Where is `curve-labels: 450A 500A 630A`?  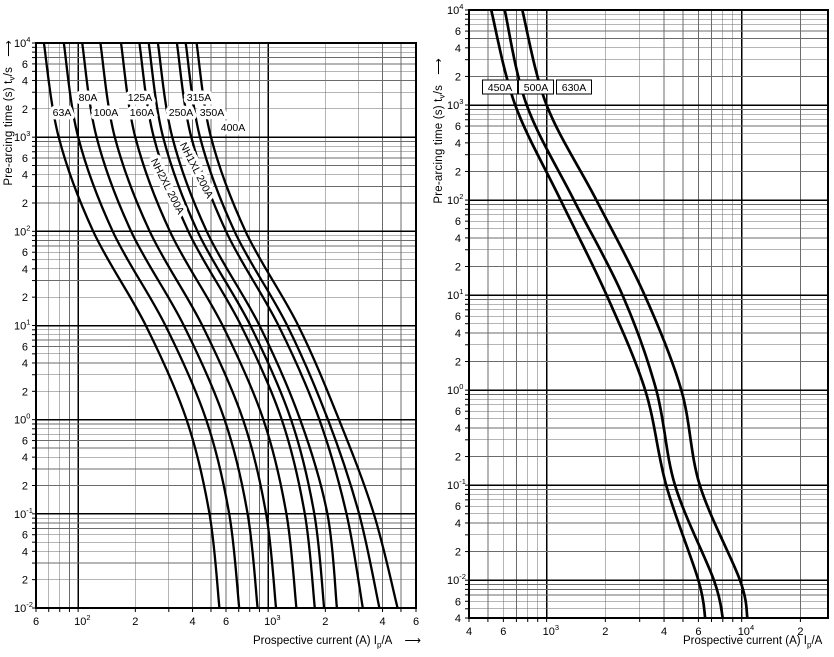
curve-labels: 450A 500A 630A is located at coordinates (537, 87).